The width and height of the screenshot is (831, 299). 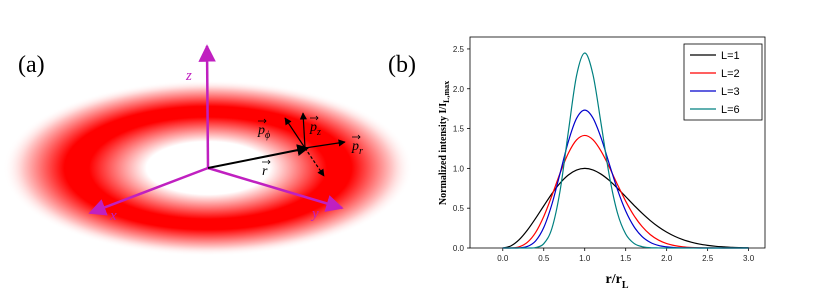 What do you see at coordinates (459, 49) in the screenshot?
I see `y-tick-label: 2.5` at bounding box center [459, 49].